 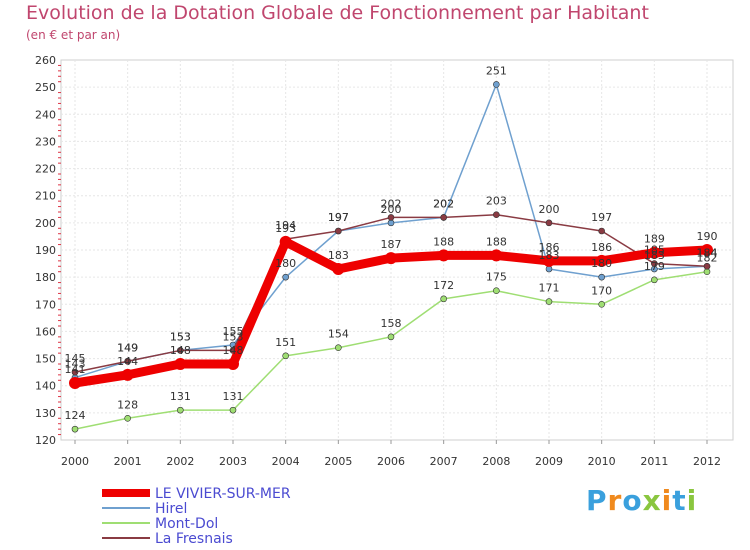 What do you see at coordinates (45, 304) in the screenshot?
I see `y-tick-label-170: 170` at bounding box center [45, 304].